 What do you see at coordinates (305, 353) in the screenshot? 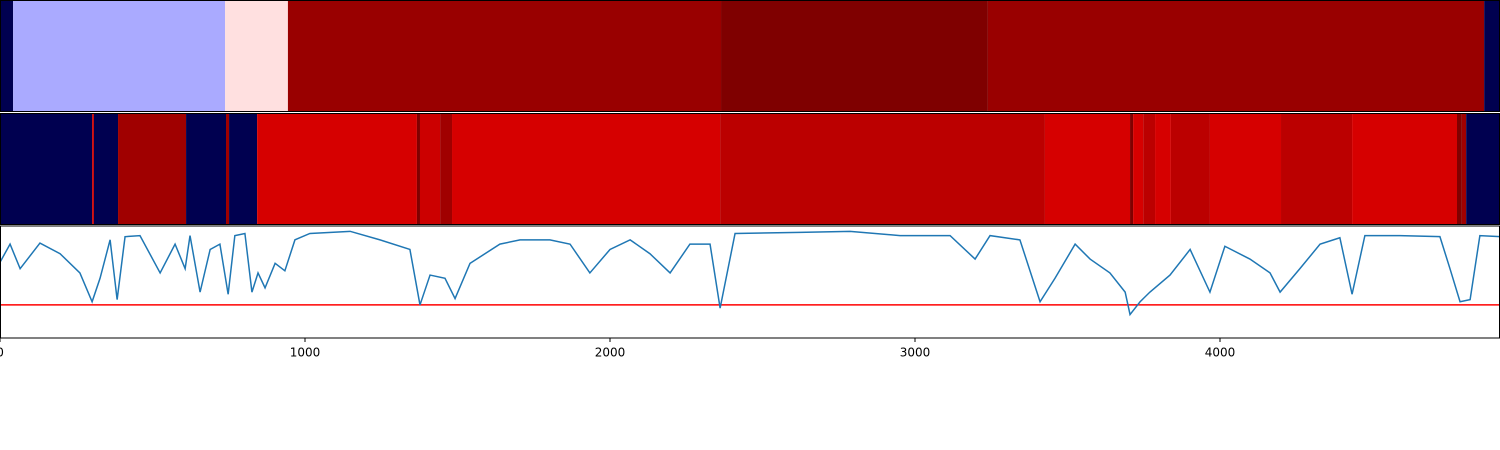
I see `x-tick-label: 1000` at bounding box center [305, 353].